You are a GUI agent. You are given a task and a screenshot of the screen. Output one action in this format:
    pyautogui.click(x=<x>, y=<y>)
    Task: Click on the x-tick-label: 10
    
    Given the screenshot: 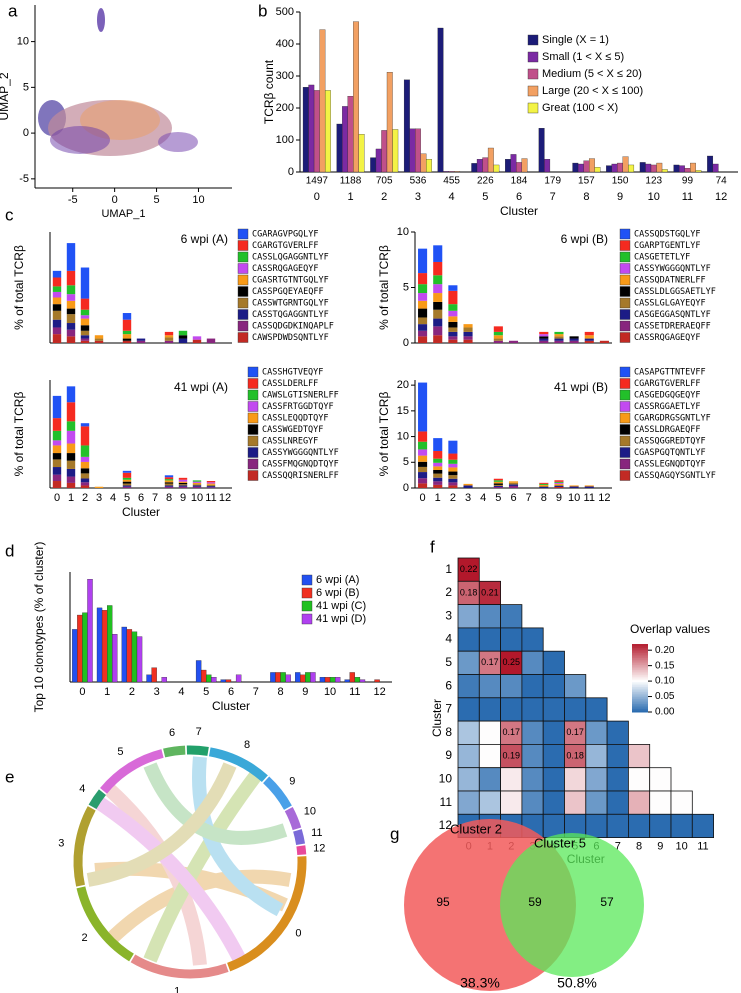 What is the action you would take?
    pyautogui.click(x=330, y=692)
    